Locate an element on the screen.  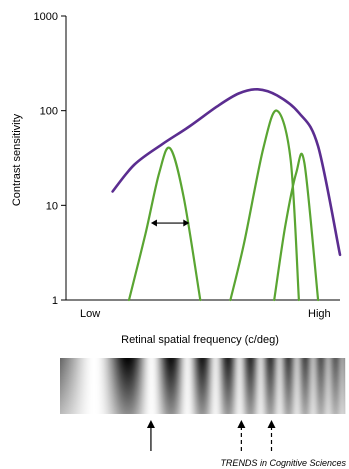
sine-grating is located at coordinates (203, 386).